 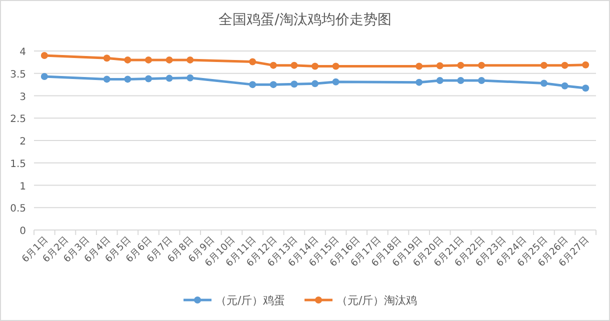 What do you see at coordinates (18, 120) in the screenshot?
I see `y-tick-label: 2.5` at bounding box center [18, 120].